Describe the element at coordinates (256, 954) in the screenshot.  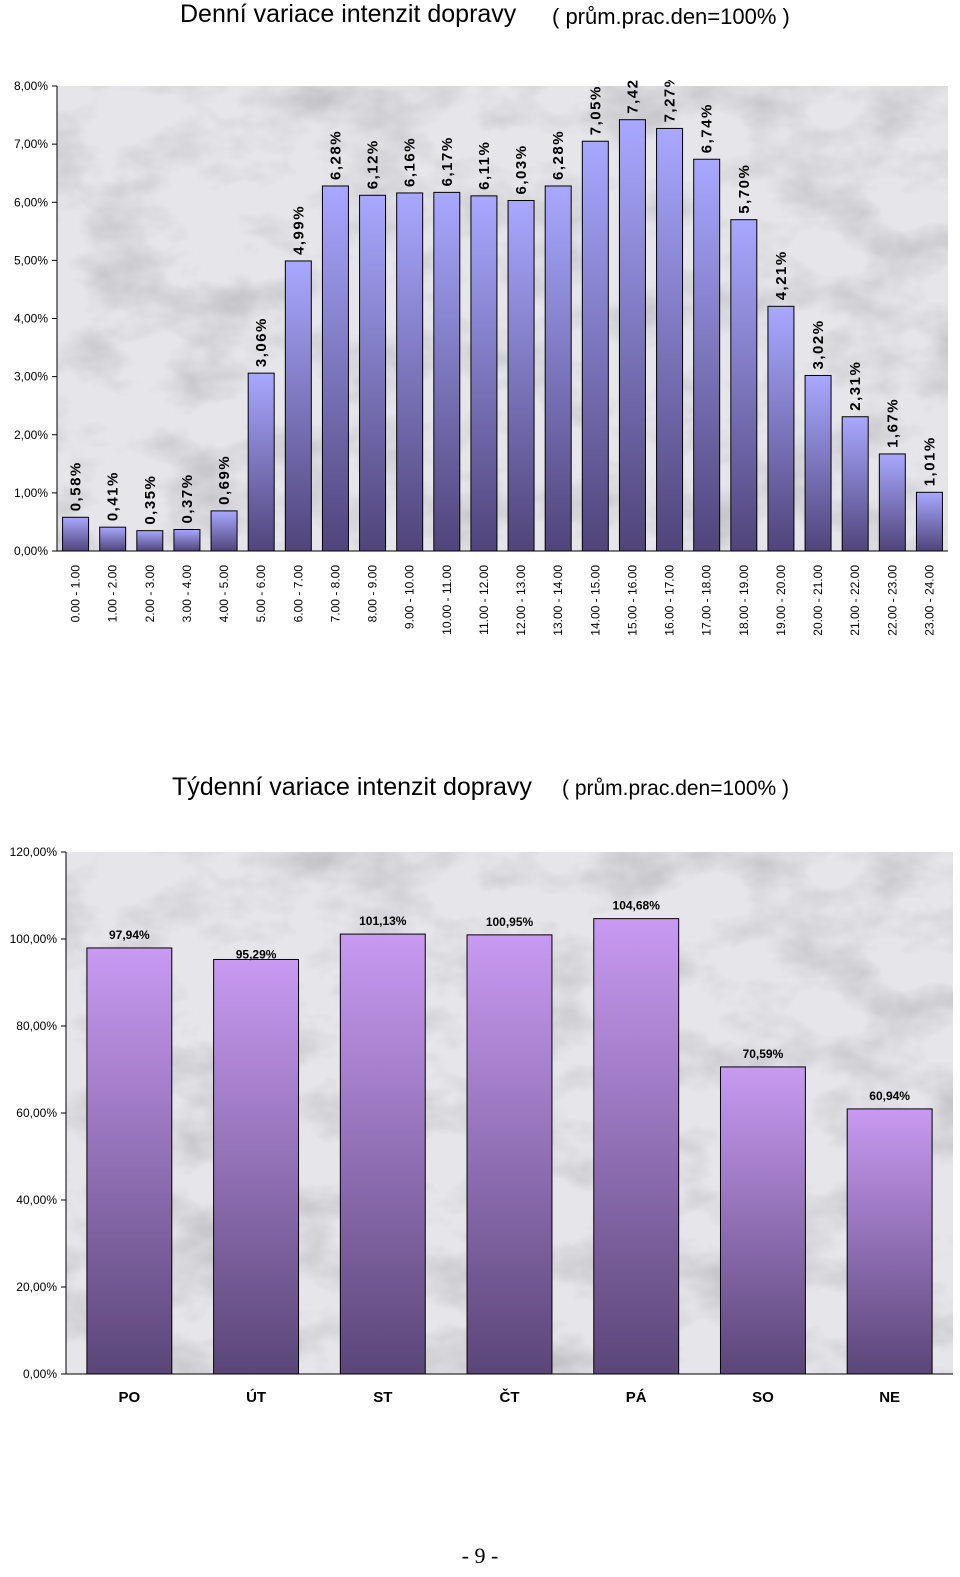
I see `data-label: 95,29%` at that location.